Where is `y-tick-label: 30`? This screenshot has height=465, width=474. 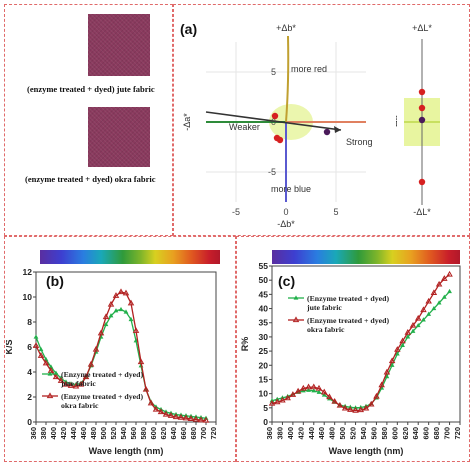 y-tick-label: 30 is located at coordinates (264, 337).